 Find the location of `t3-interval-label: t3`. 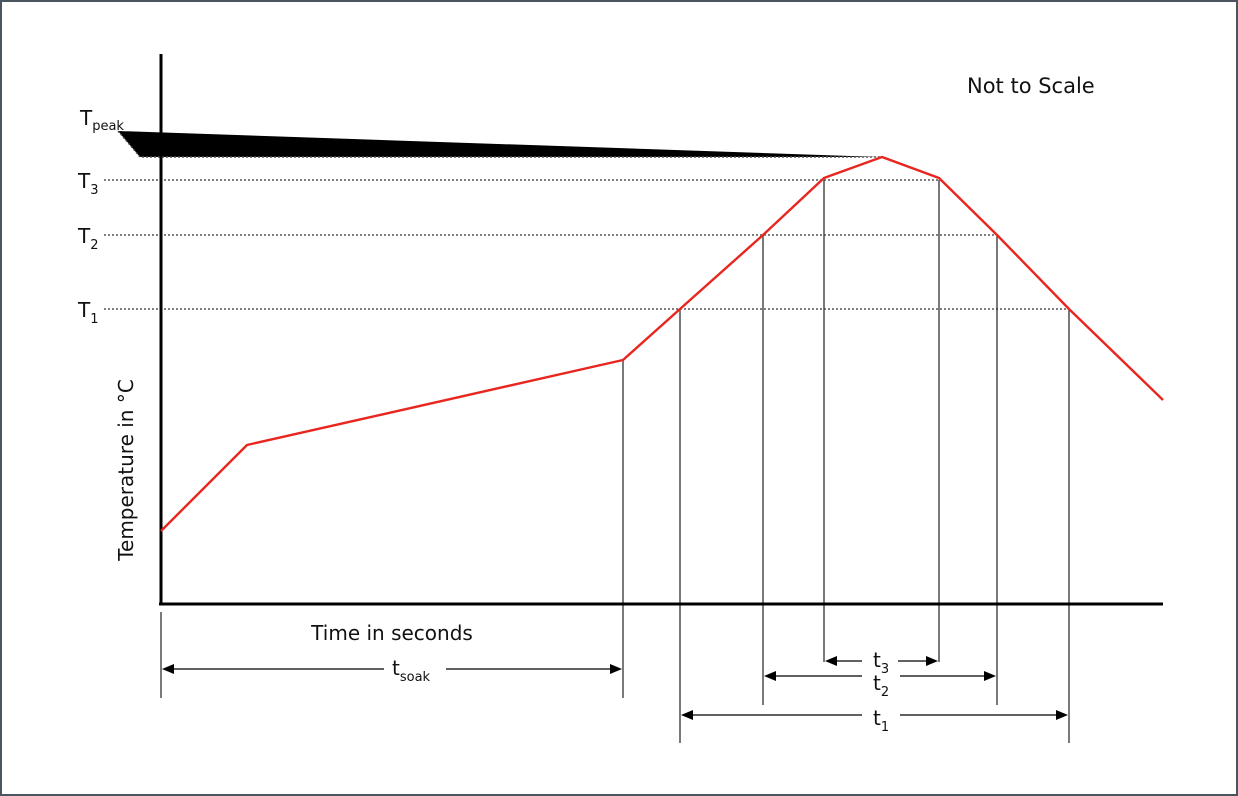

t3-interval-label: t3 is located at coordinates (881, 662).